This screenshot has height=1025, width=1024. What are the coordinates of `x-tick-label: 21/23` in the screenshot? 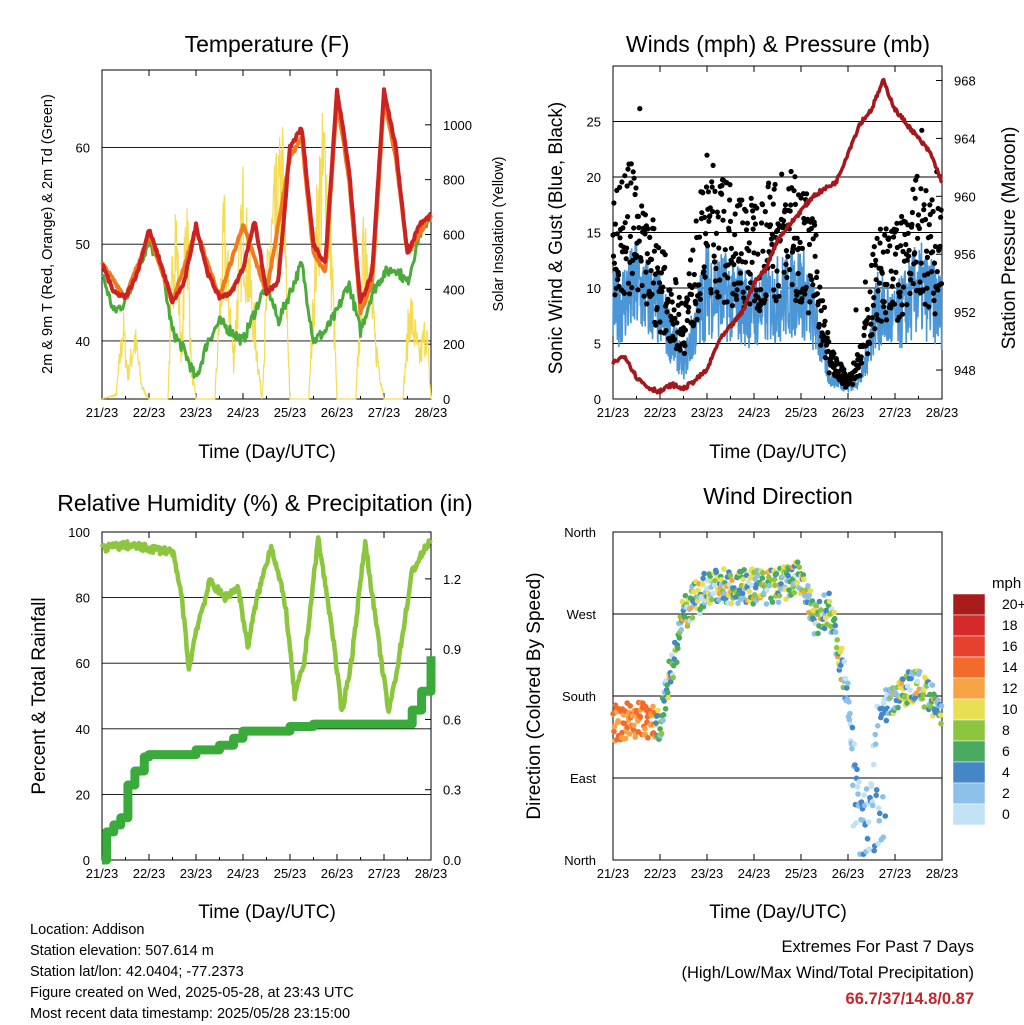 It's located at (613, 412).